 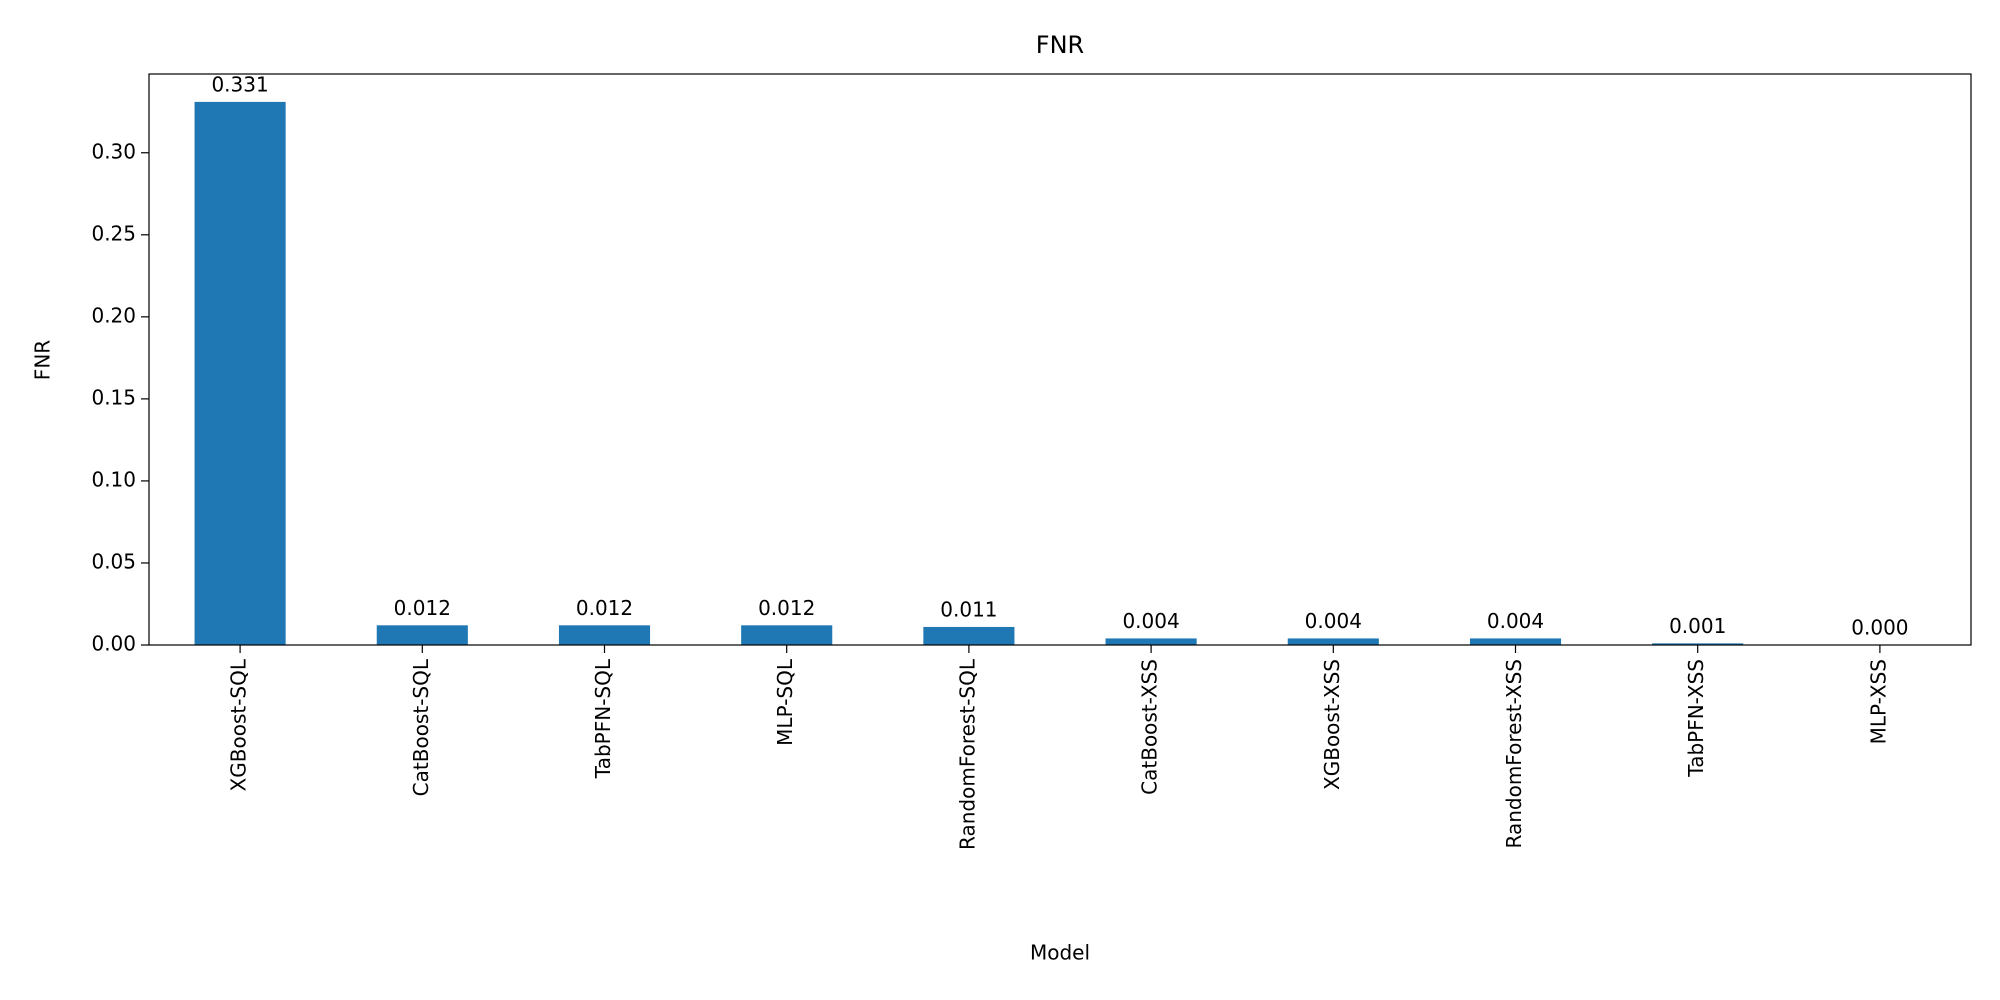 What do you see at coordinates (421, 727) in the screenshot?
I see `x-tick-label: CatBoost-SQL` at bounding box center [421, 727].